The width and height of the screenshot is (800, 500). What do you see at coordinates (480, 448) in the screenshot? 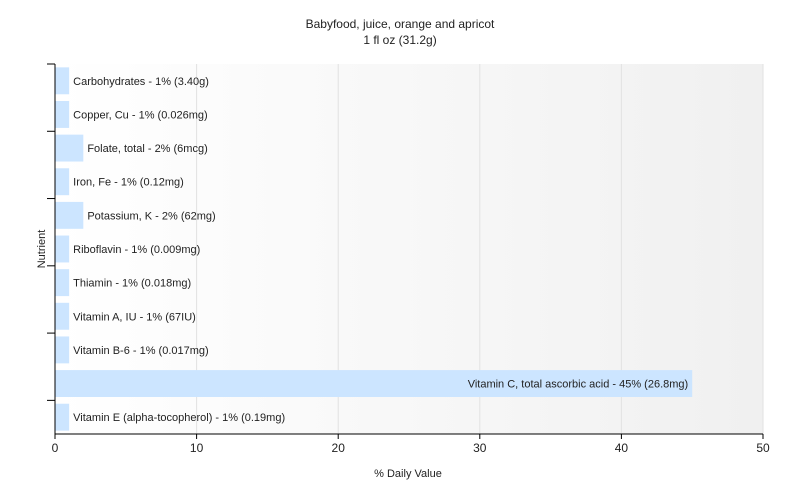
I see `x-tick-label: 30` at bounding box center [480, 448].